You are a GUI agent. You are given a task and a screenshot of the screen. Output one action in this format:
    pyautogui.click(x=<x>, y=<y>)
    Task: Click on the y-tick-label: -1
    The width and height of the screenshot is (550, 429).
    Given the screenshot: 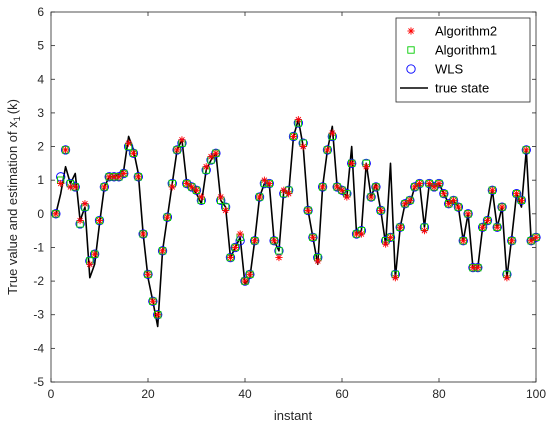 What is the action you would take?
    pyautogui.click(x=38, y=247)
    